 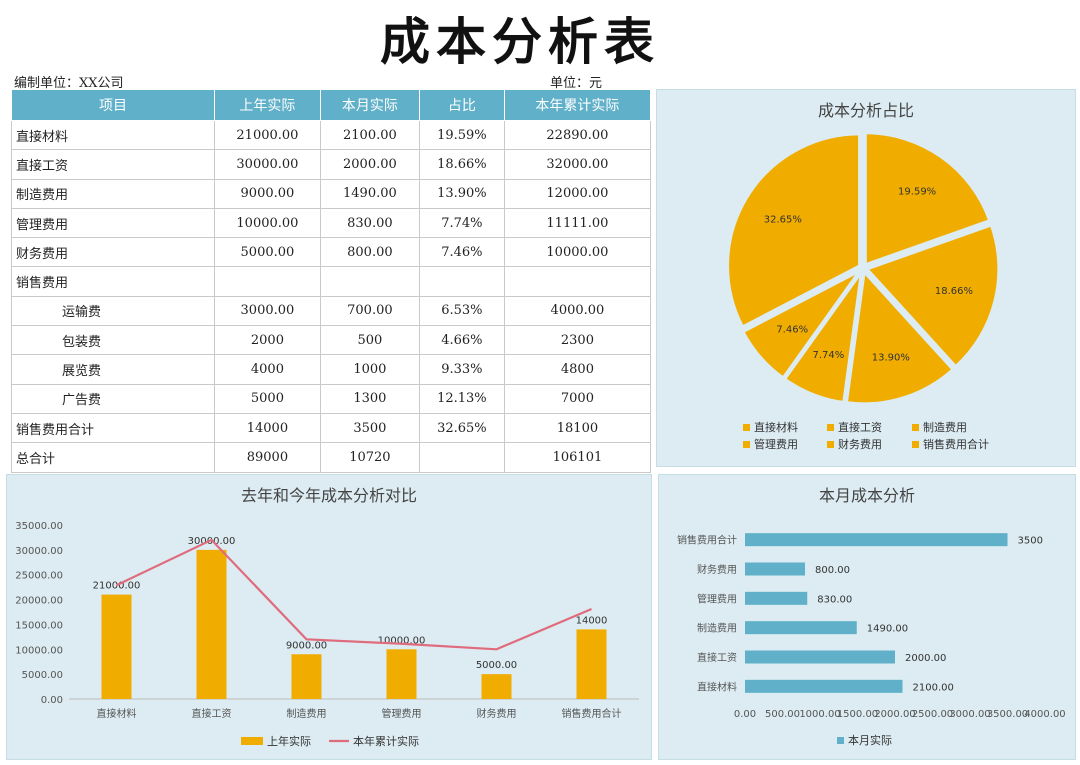 I want to click on legend-label: 财务费用, so click(x=860, y=444).